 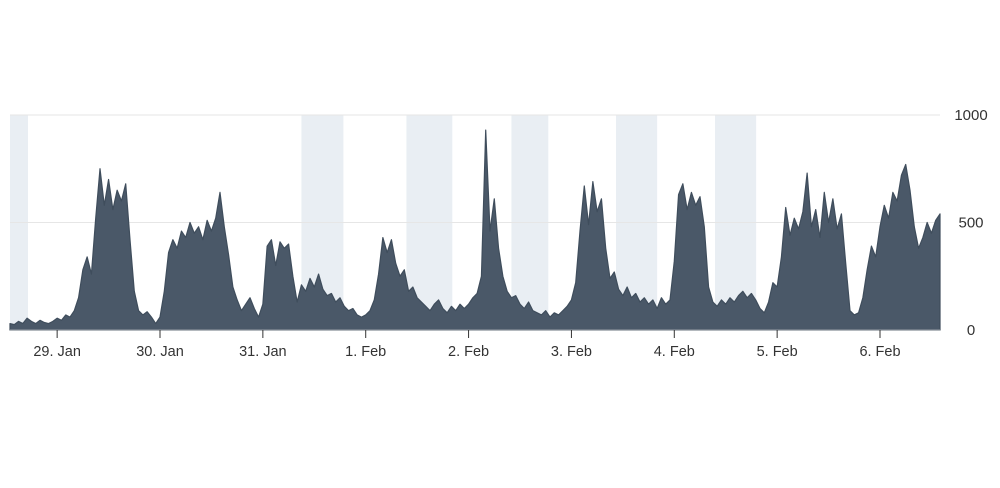 I want to click on x-axis-label: 3. Feb, so click(x=571, y=352).